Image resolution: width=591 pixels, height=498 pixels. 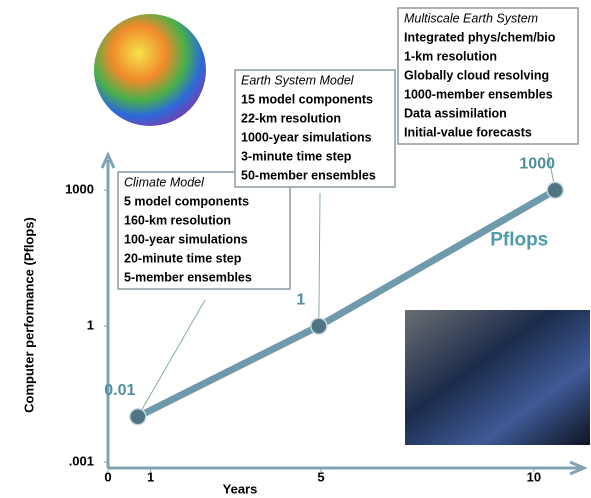 What do you see at coordinates (81, 460) in the screenshot?
I see `y-tick-label: .001` at bounding box center [81, 460].